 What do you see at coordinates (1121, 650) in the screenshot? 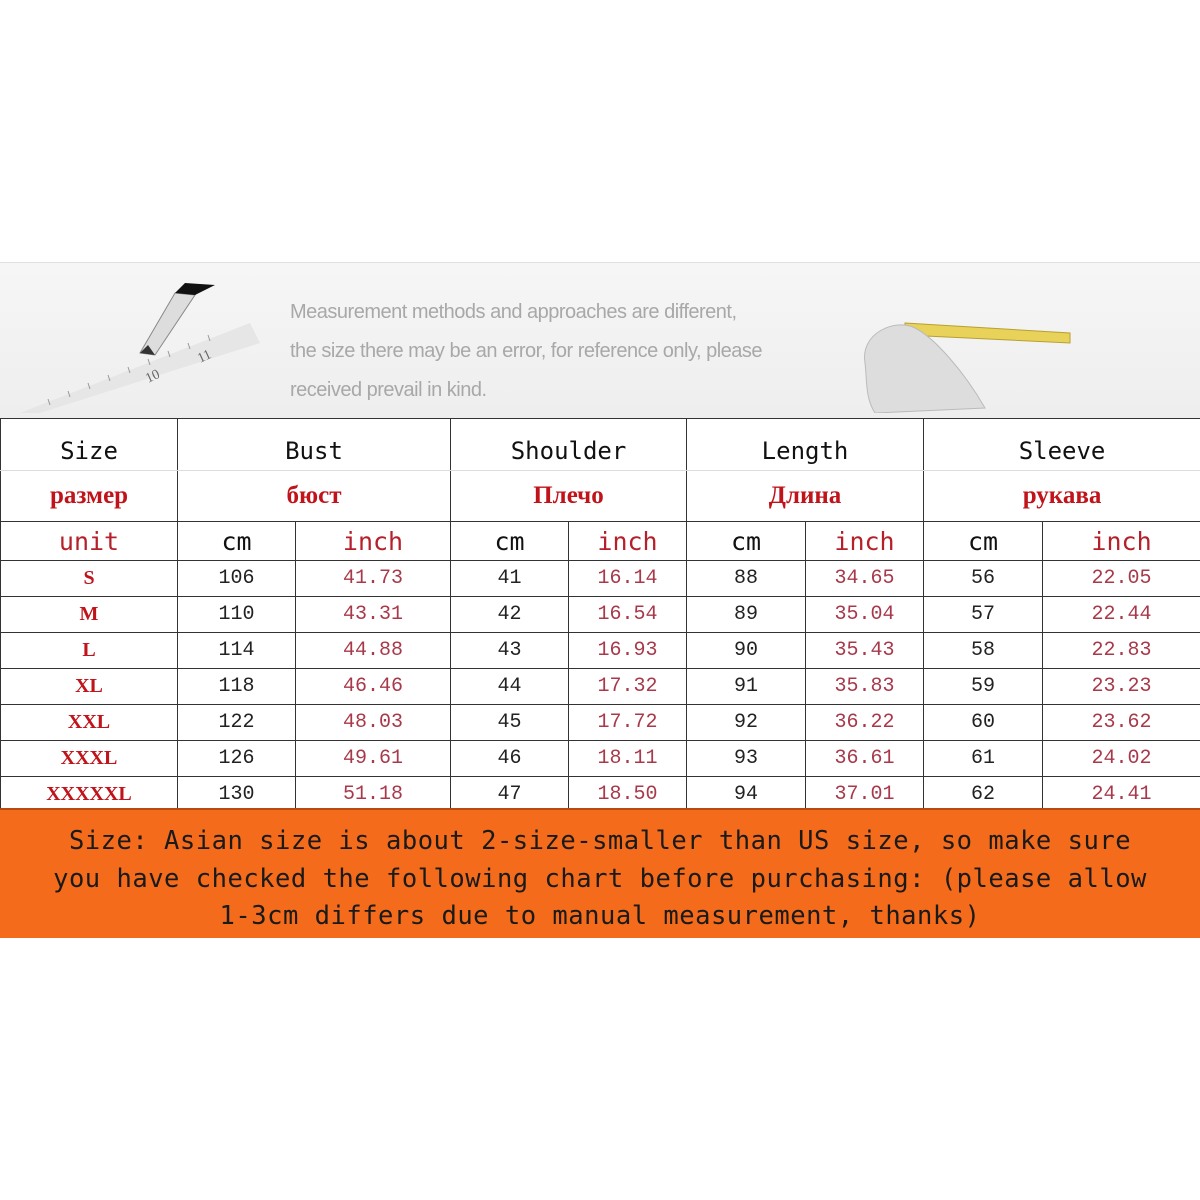
I see `cell-sleeve-in: 22.83` at bounding box center [1121, 650].